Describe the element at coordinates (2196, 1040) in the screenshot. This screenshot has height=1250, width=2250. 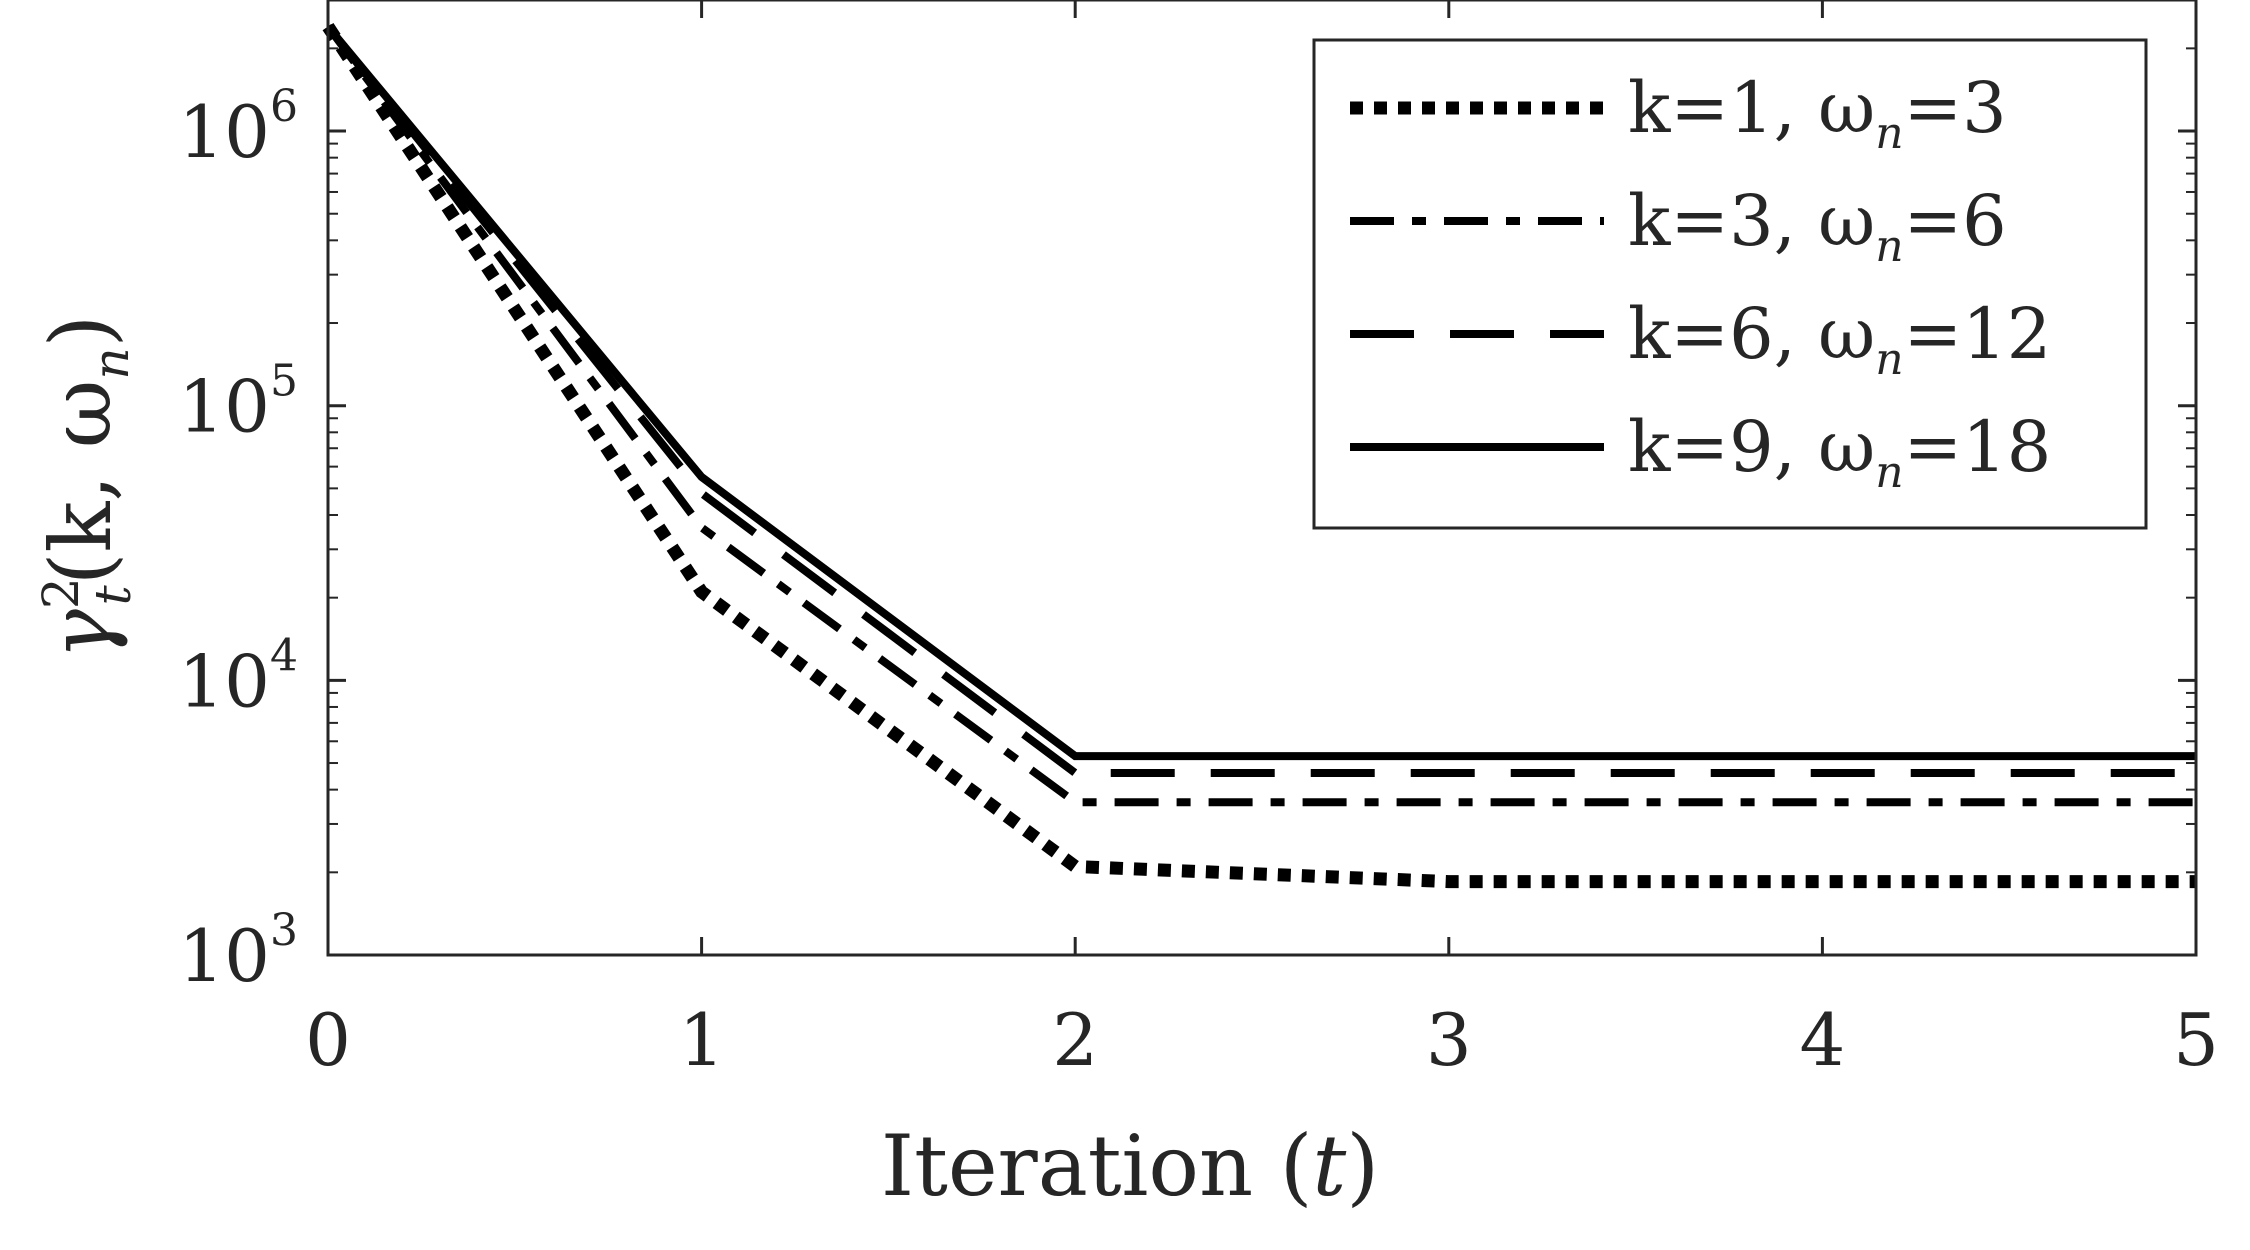
I see `x-tick-label: 5` at that location.